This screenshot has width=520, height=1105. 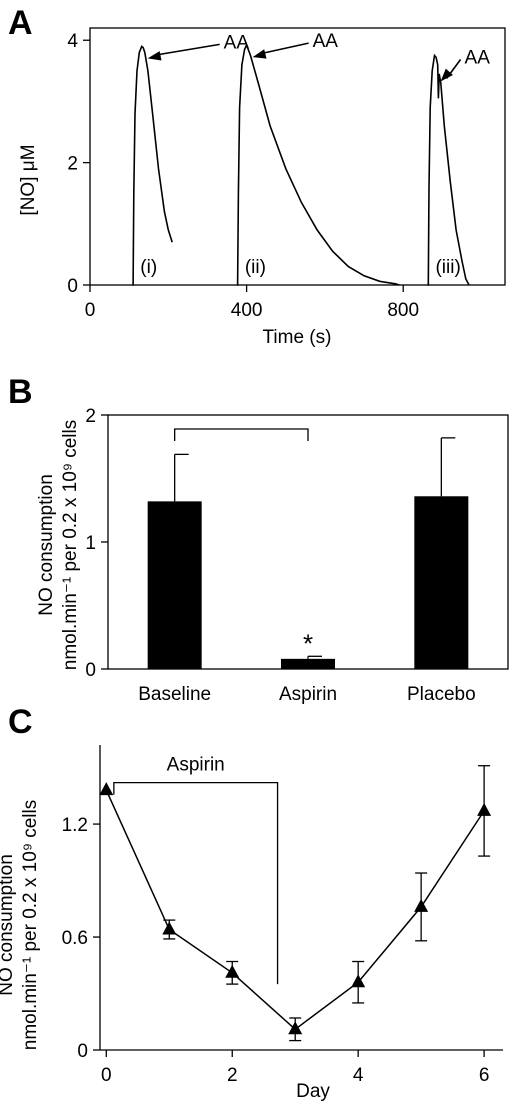 I want to click on panel-c-xtick-label: 6, so click(x=484, y=1075).